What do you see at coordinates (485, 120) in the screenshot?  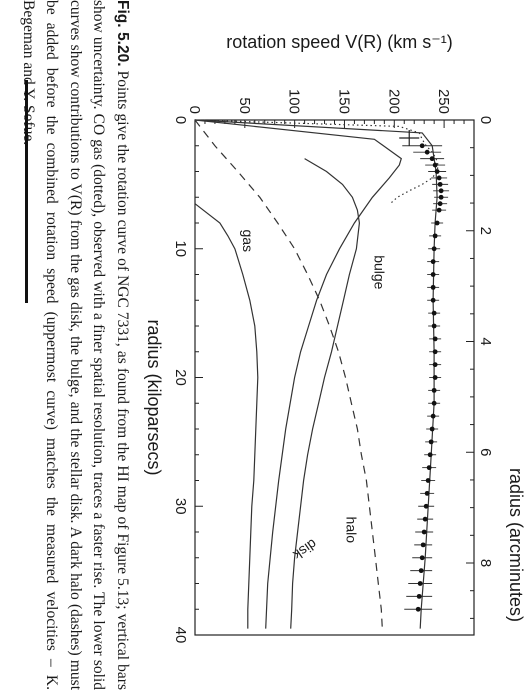 I see `top-tick-label: 0` at bounding box center [485, 120].